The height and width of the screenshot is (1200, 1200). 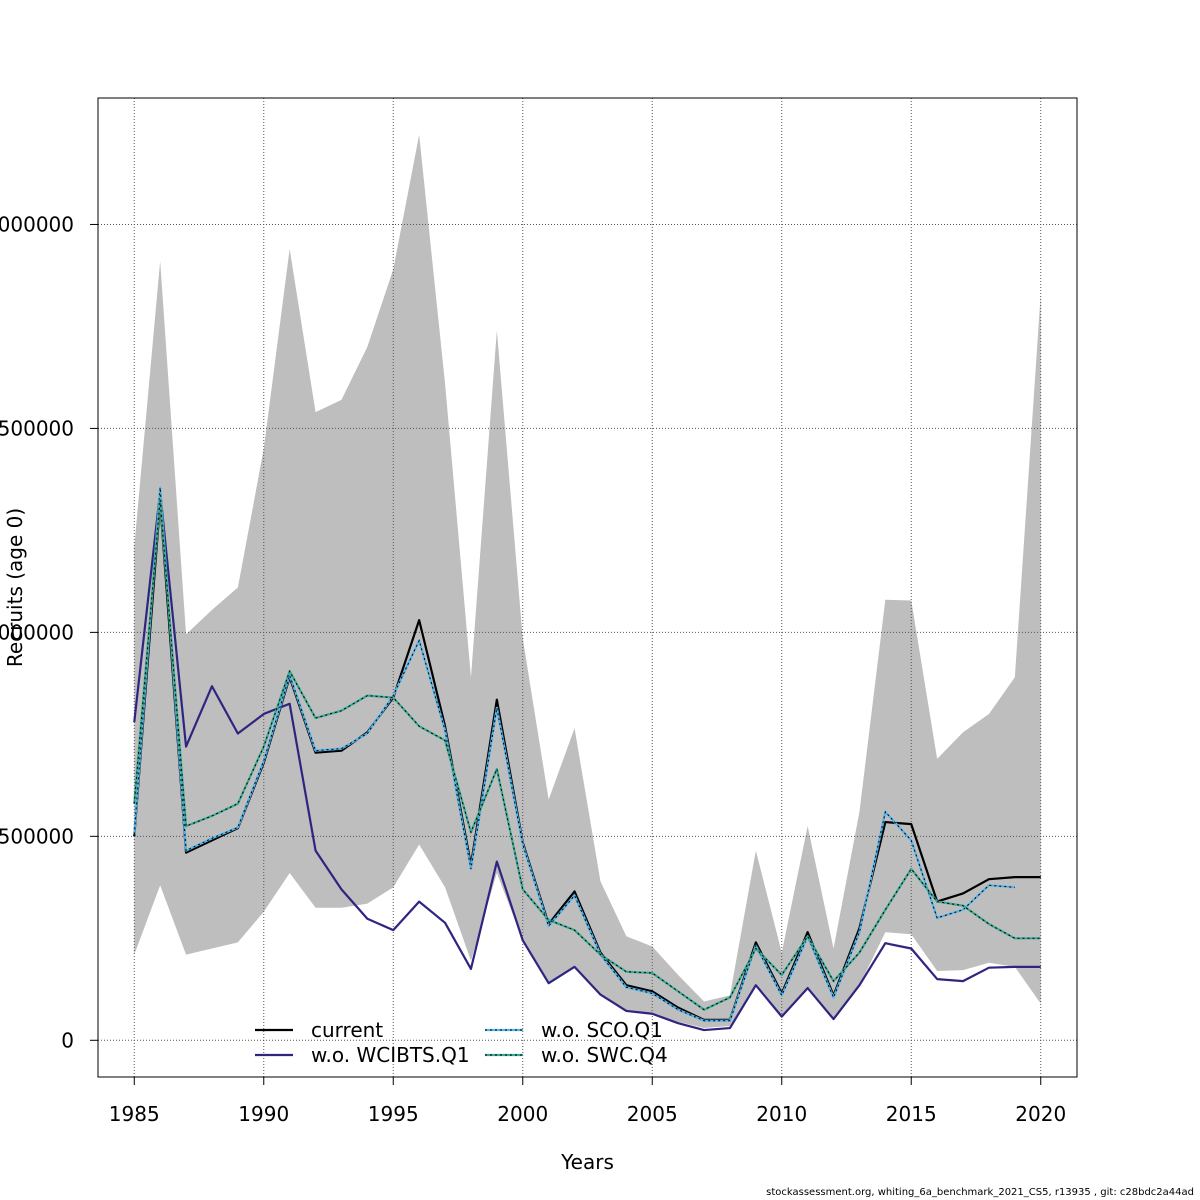 What do you see at coordinates (37, 632) in the screenshot?
I see `y-tick-label: 1000000` at bounding box center [37, 632].